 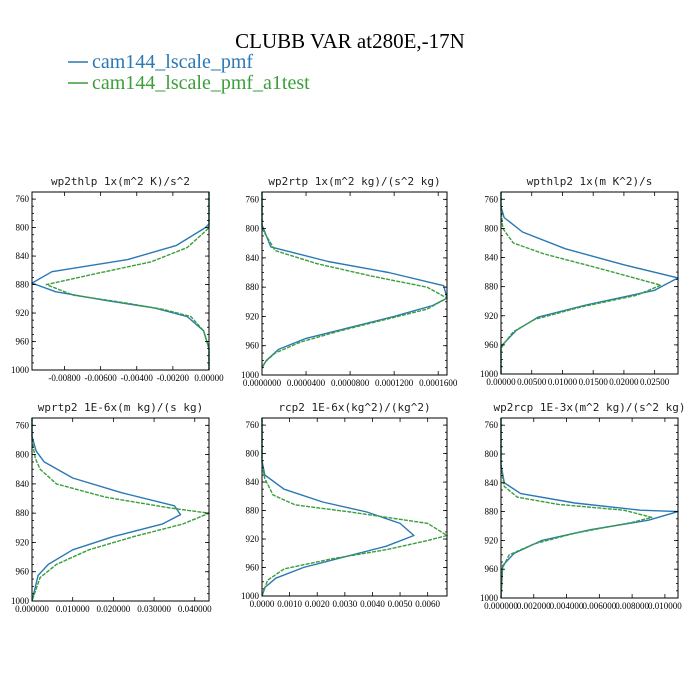 What do you see at coordinates (120, 181) in the screenshot?
I see `panel-title: wp2thlp 1x(m^2 K)/s^2` at bounding box center [120, 181].